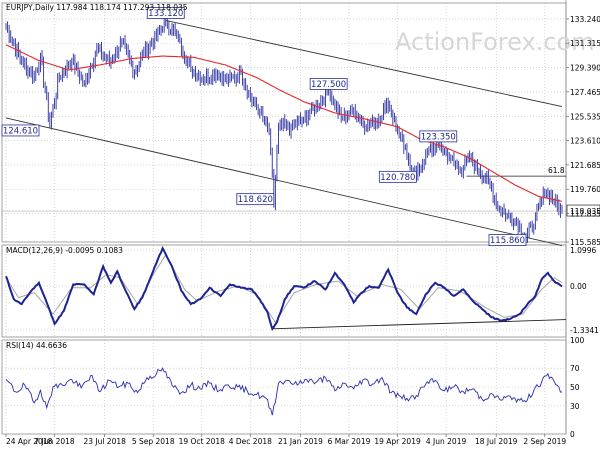 The height and width of the screenshot is (450, 600). Describe the element at coordinates (585, 189) in the screenshot. I see `price-y-tick-label: 119.760` at that location.